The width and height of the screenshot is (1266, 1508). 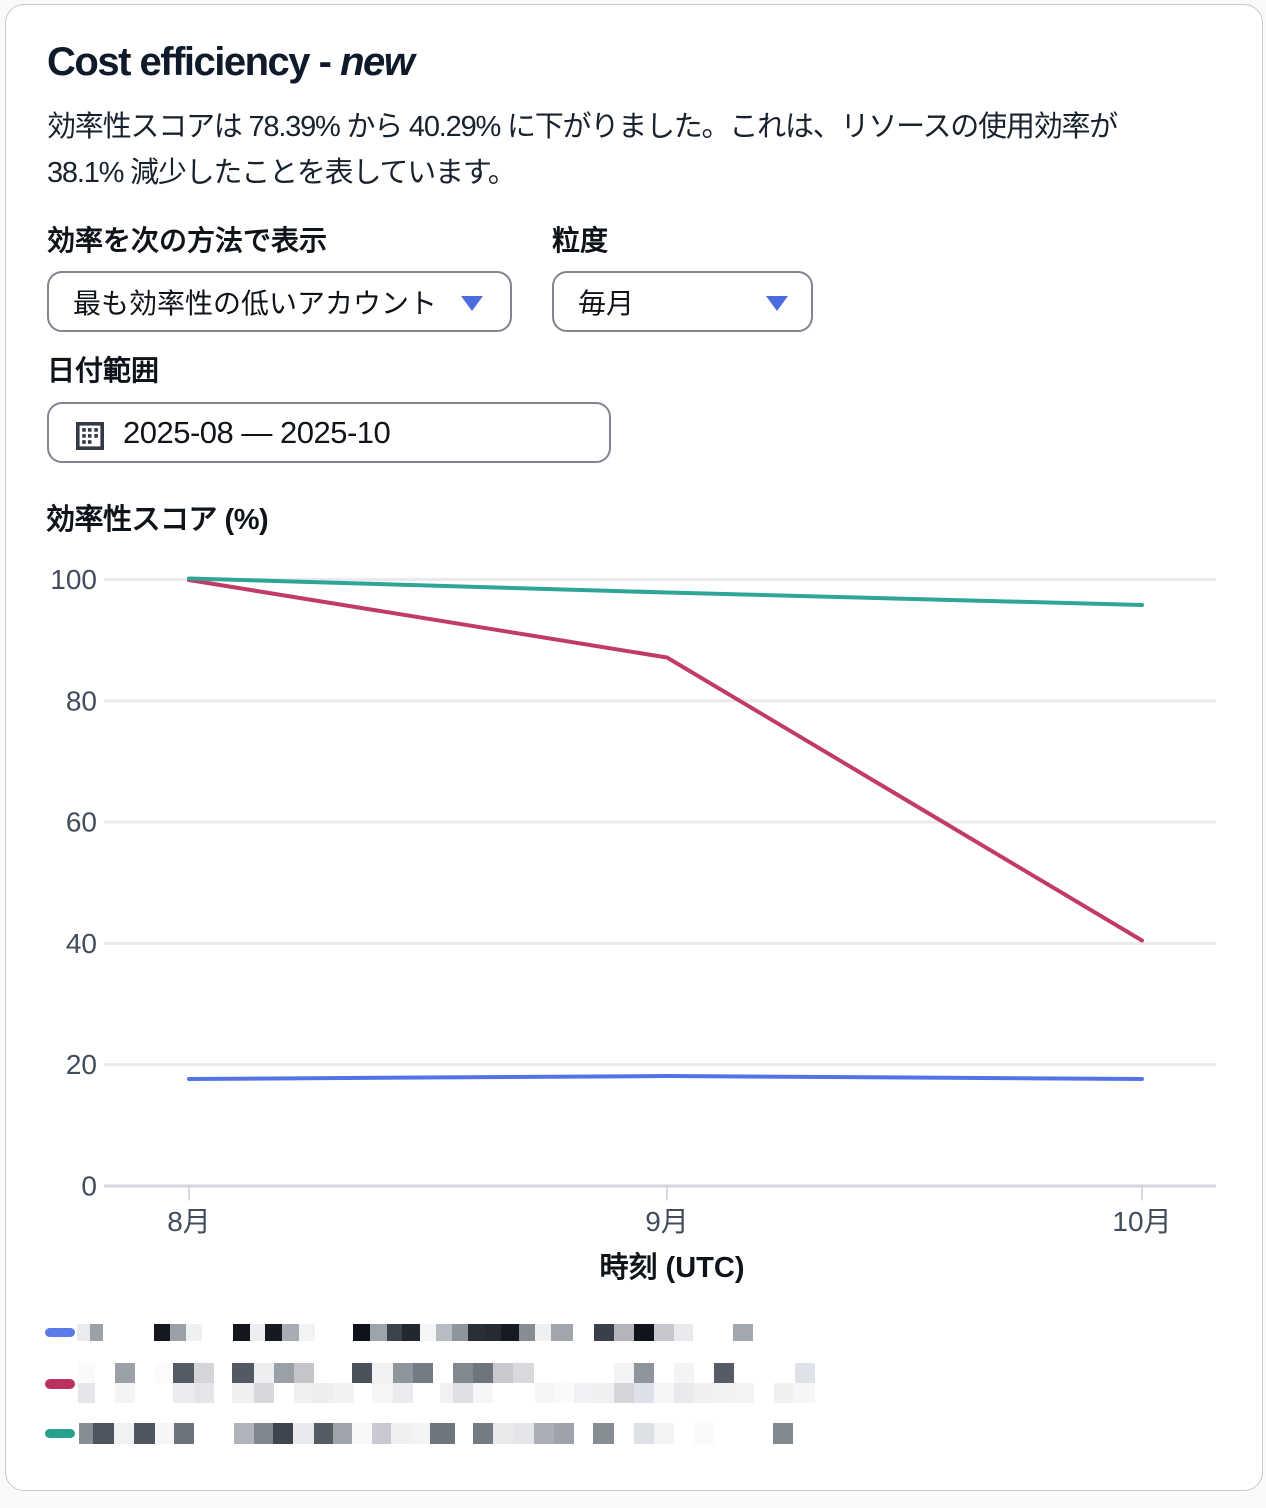 I want to click on svg-text: 8月, so click(x=189, y=1221).